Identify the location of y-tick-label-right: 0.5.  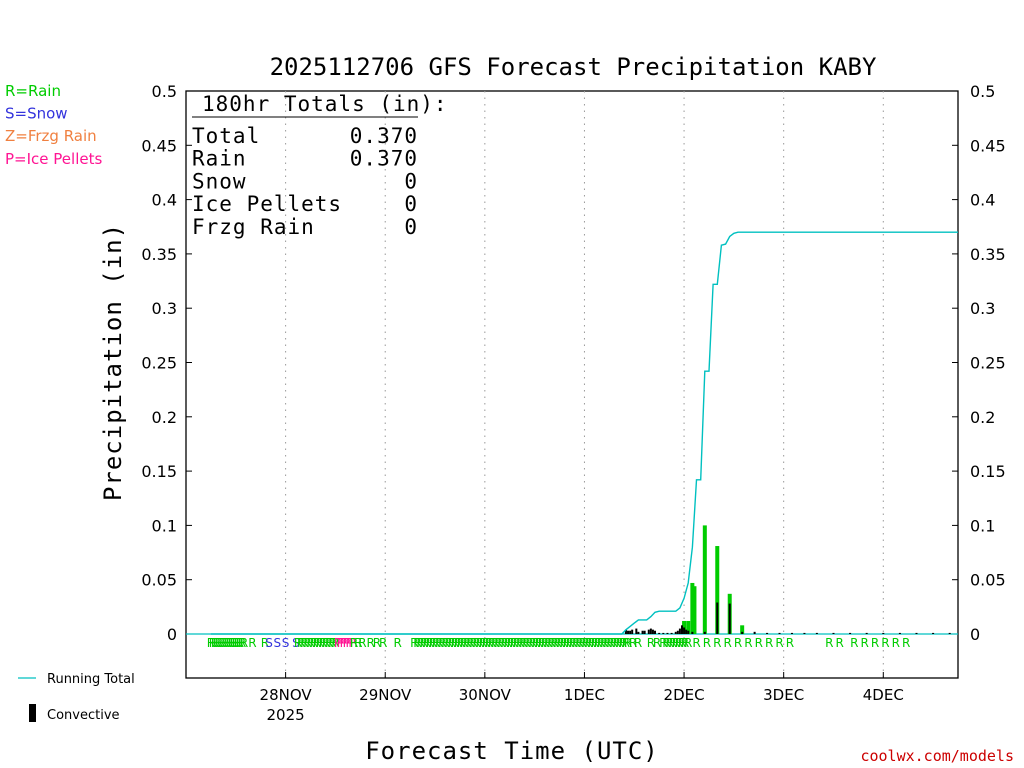
(982, 91).